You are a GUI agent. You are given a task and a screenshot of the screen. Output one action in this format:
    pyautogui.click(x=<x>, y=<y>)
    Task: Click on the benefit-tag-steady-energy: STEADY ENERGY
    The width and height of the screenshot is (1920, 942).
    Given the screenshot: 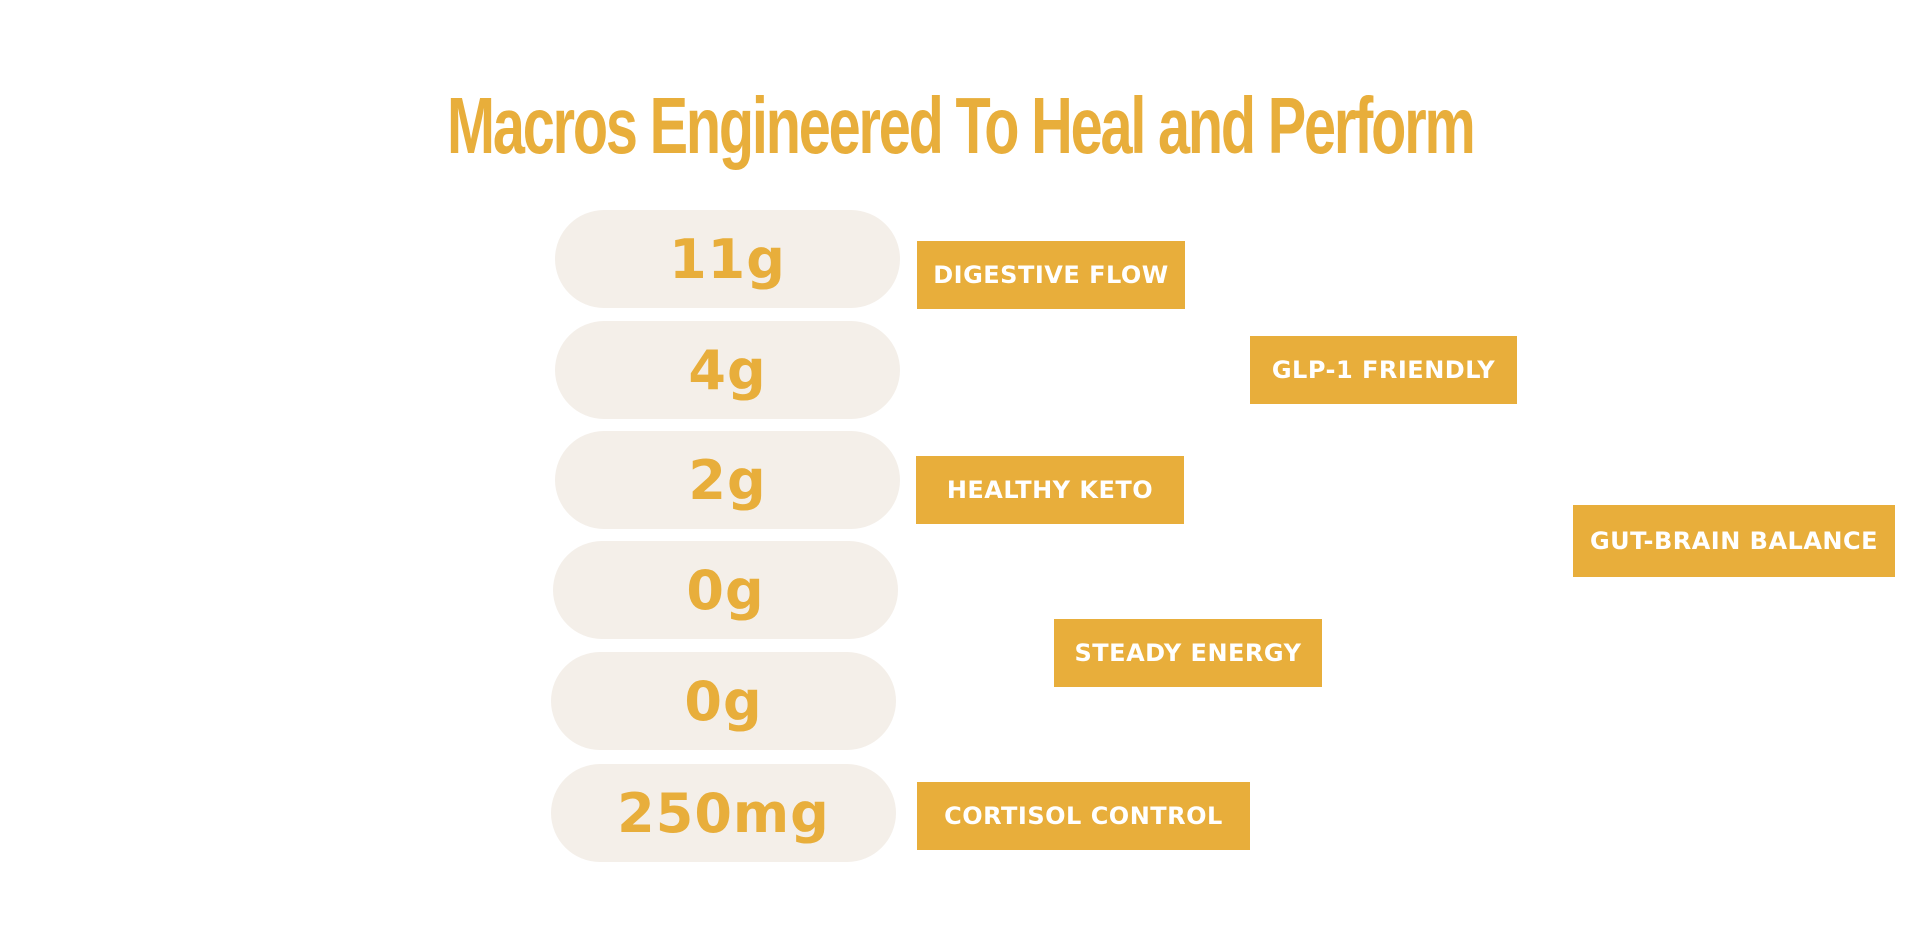 What is the action you would take?
    pyautogui.click(x=1188, y=653)
    